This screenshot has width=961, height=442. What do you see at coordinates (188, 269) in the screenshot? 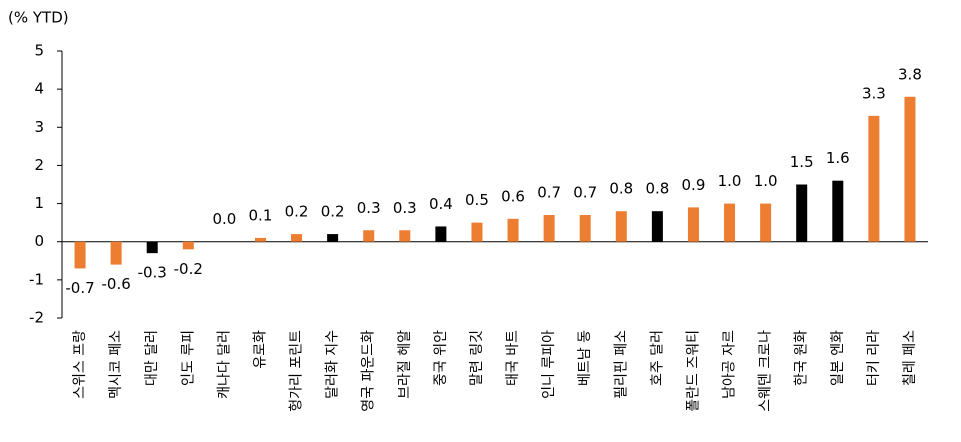
I see `value-label: -0.2` at bounding box center [188, 269].